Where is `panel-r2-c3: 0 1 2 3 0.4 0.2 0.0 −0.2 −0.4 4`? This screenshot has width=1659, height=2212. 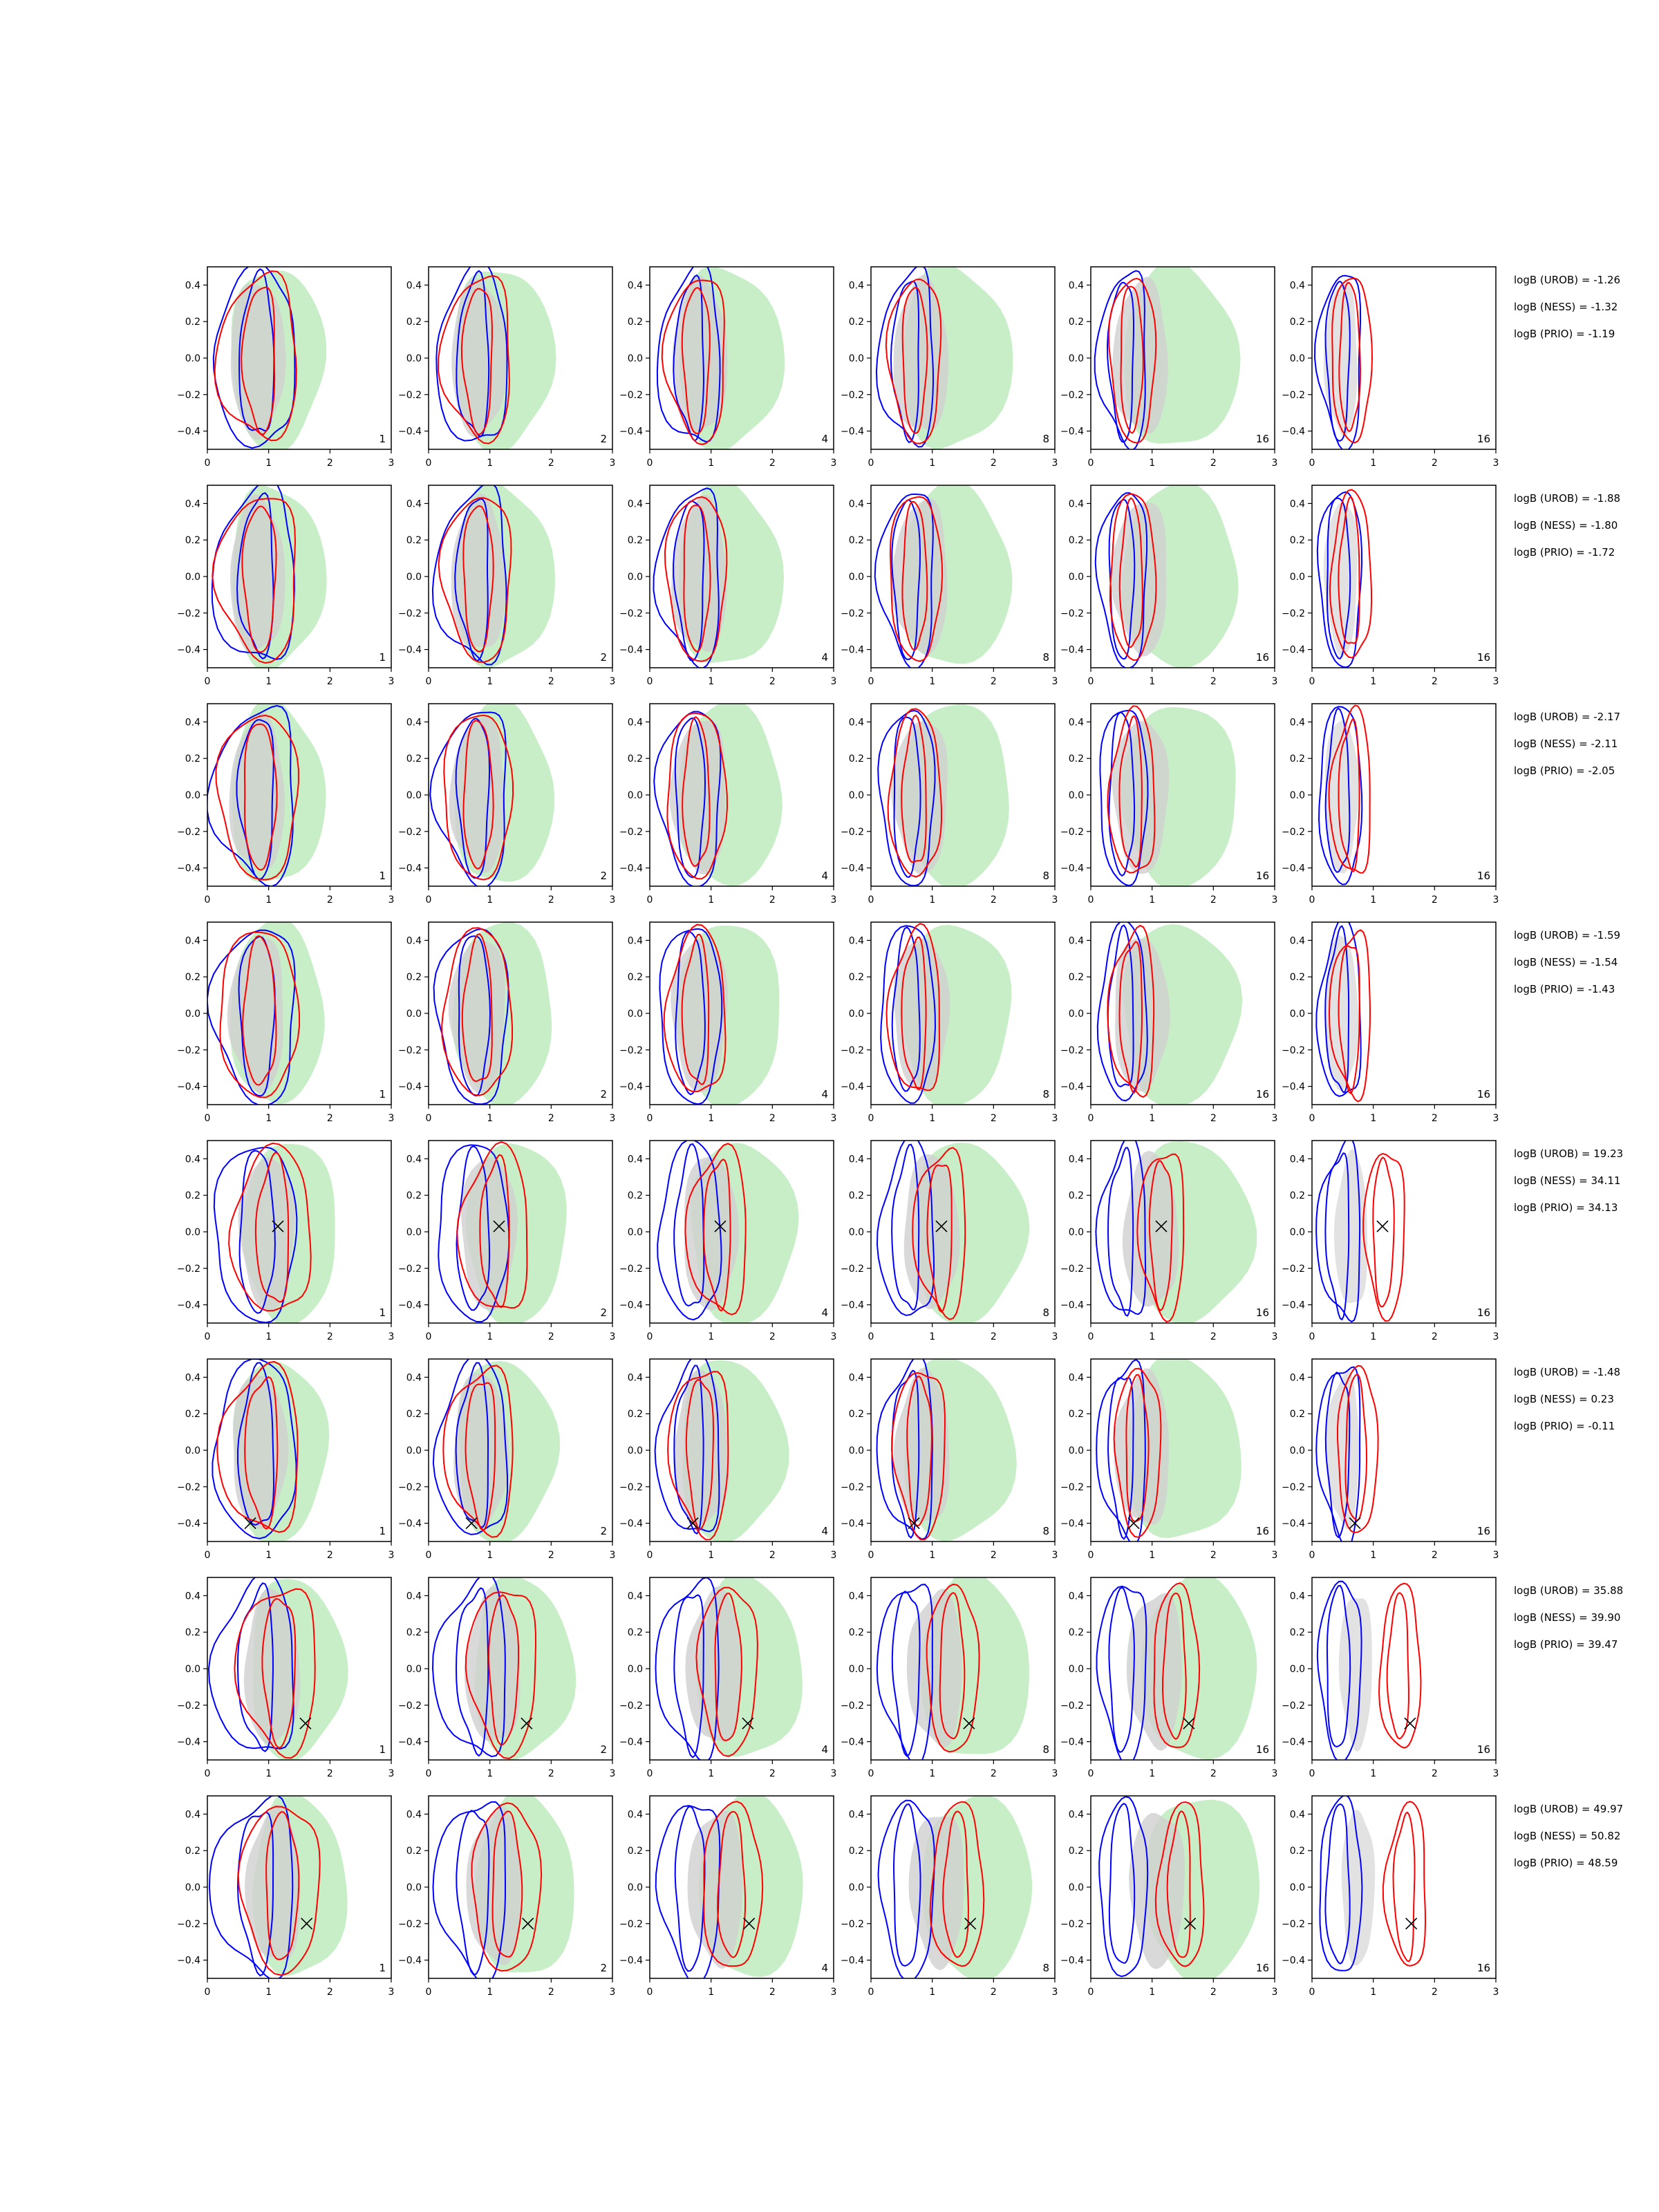
panel-r2-c3: 0 1 2 3 0.4 0.2 0.0 −0.2 −0.4 4 is located at coordinates (728, 586).